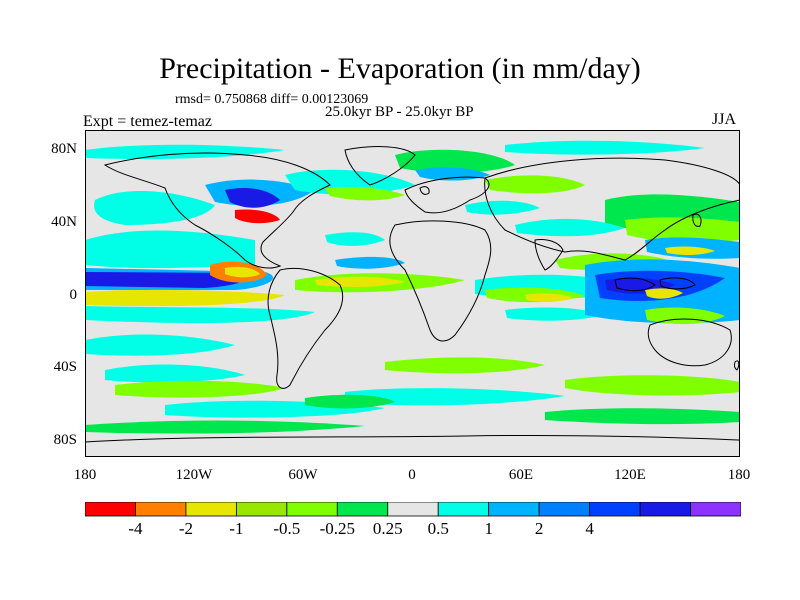 The width and height of the screenshot is (800, 600). What do you see at coordinates (387, 528) in the screenshot?
I see `colorbar-label: 0.25` at bounding box center [387, 528].